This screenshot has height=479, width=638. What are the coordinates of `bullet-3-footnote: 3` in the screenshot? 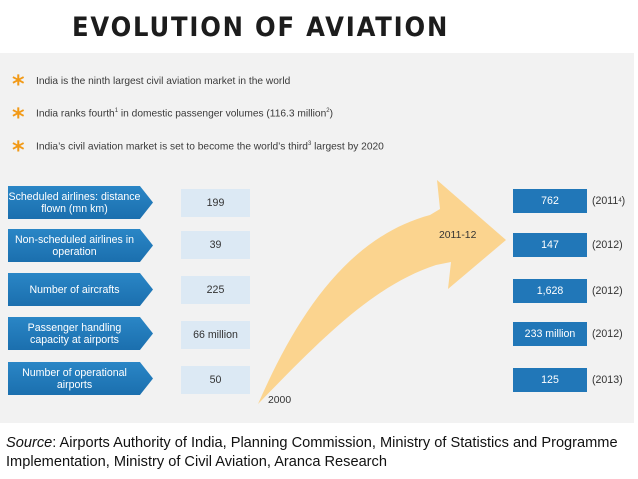 It's located at (309, 144).